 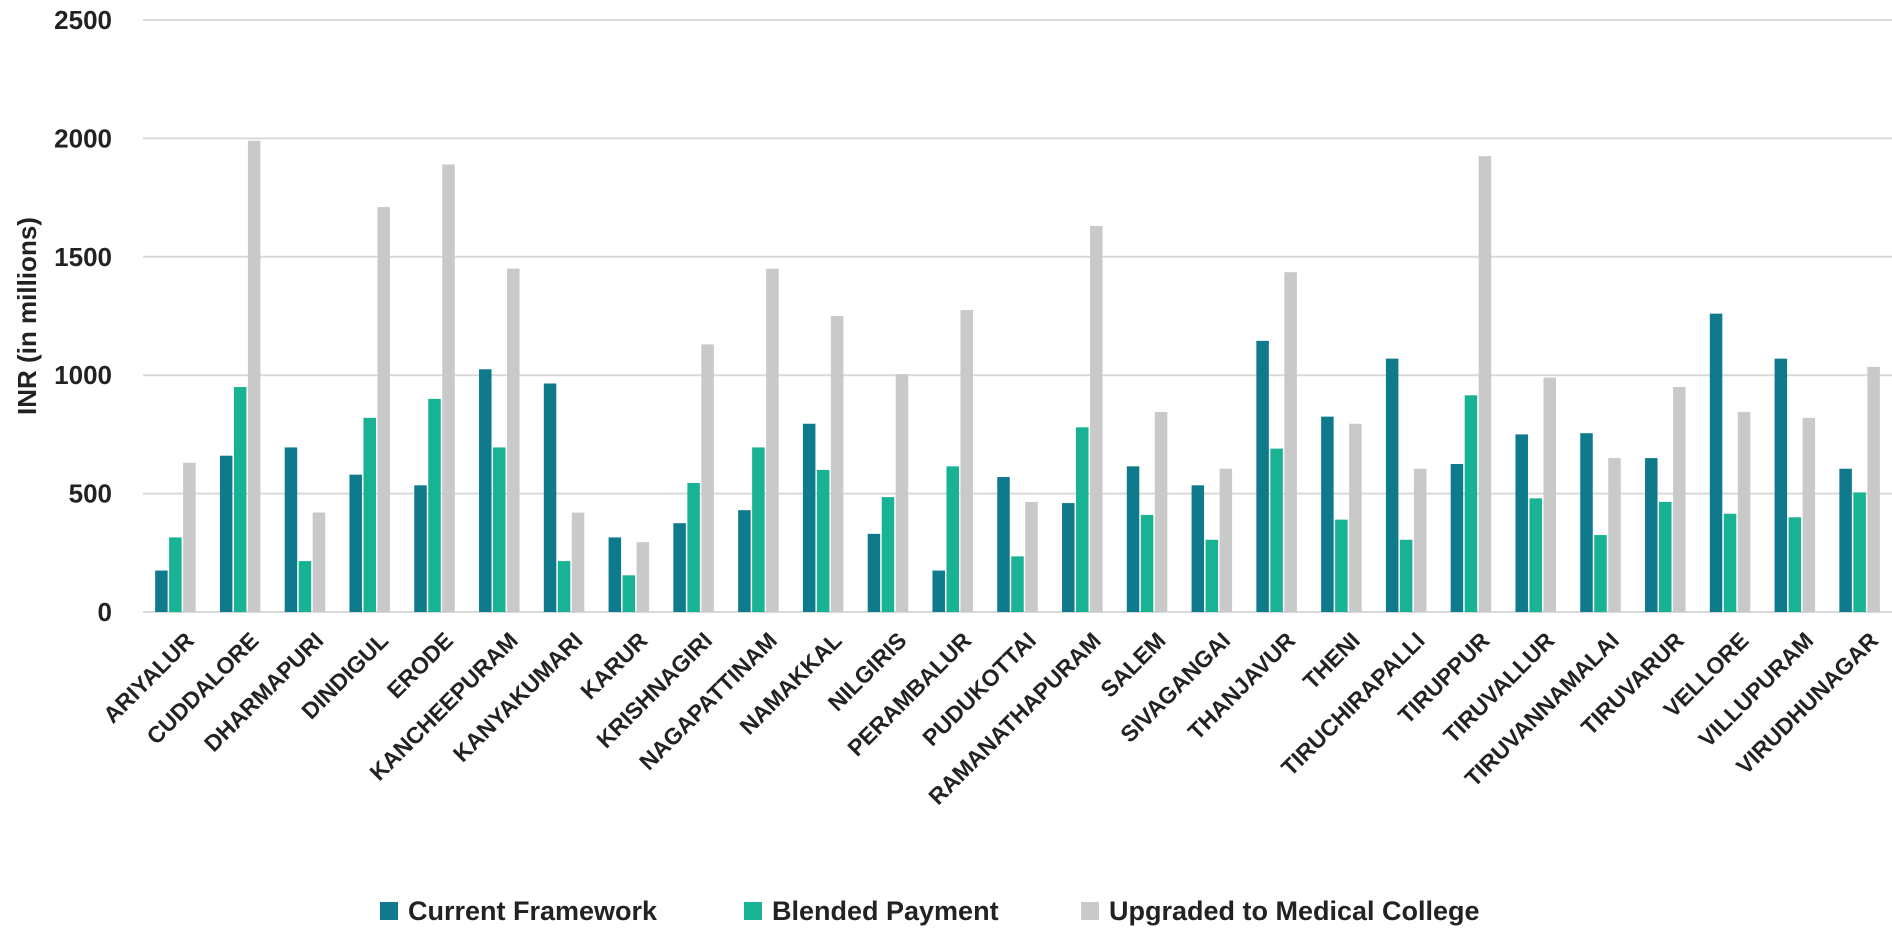 I want to click on bar-current-framework-kanyakumari, so click(x=550, y=497).